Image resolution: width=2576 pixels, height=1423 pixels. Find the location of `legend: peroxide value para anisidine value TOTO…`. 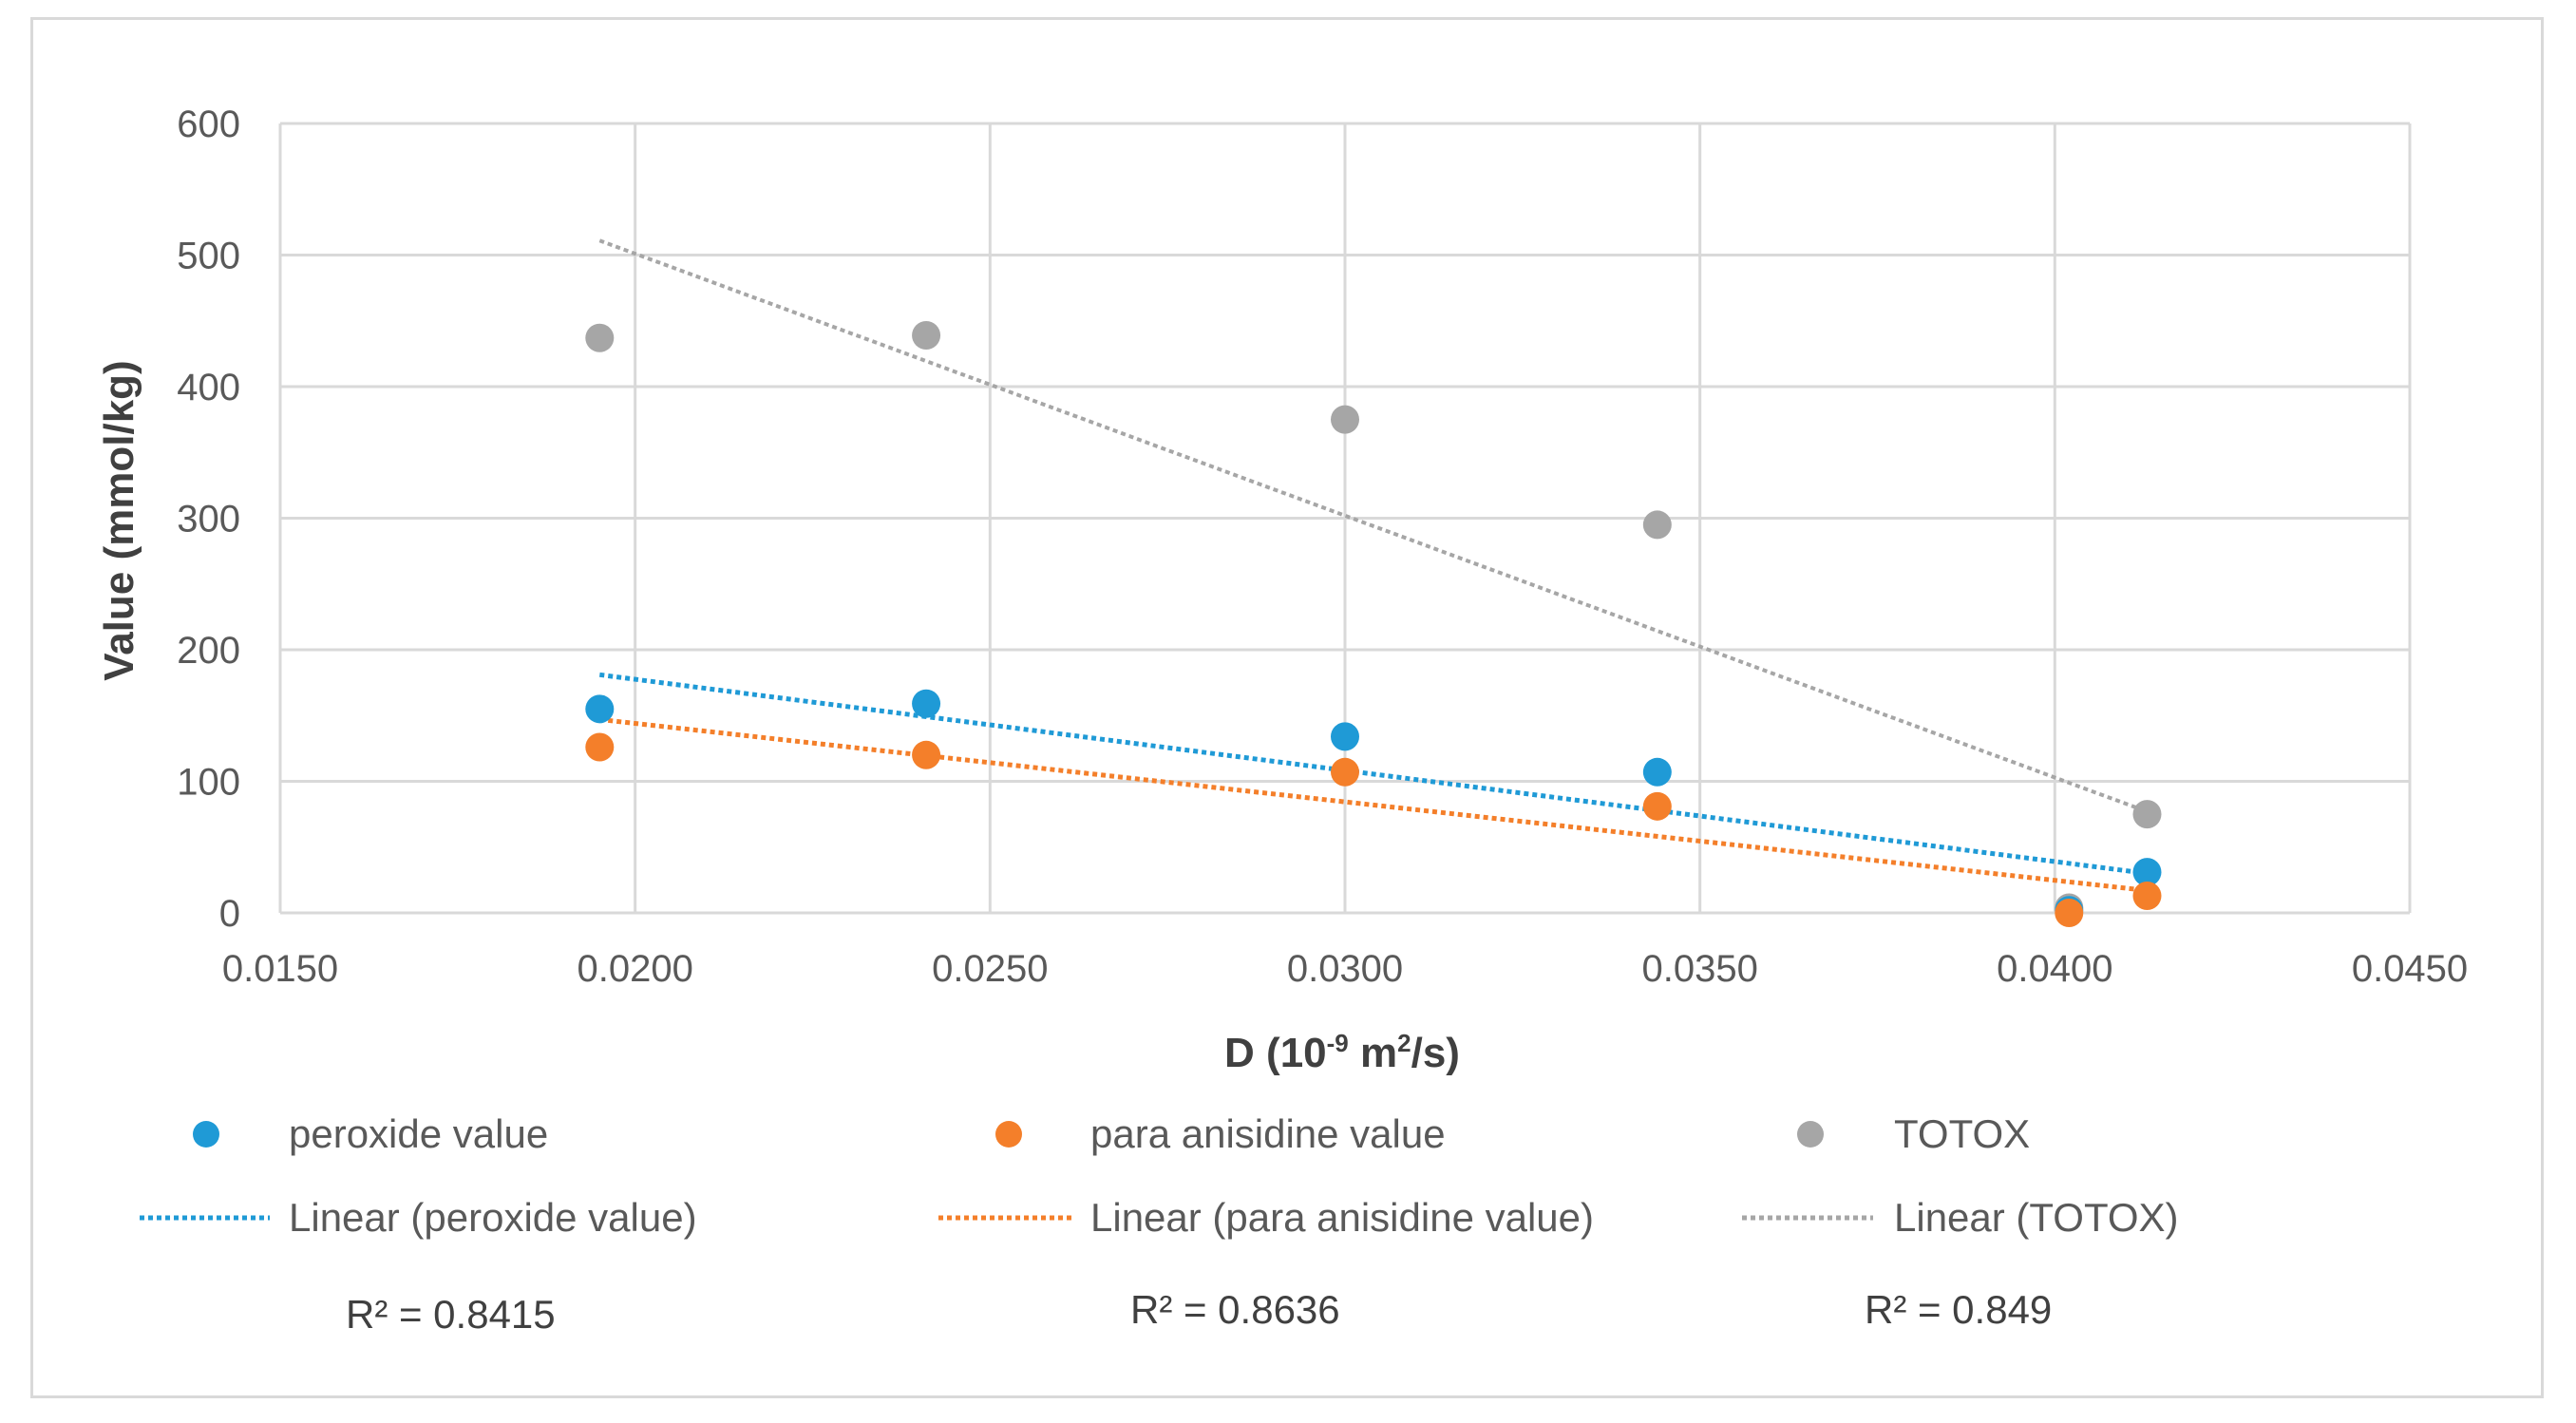

legend: peroxide value para anisidine value TOTO… is located at coordinates (1159, 1224).